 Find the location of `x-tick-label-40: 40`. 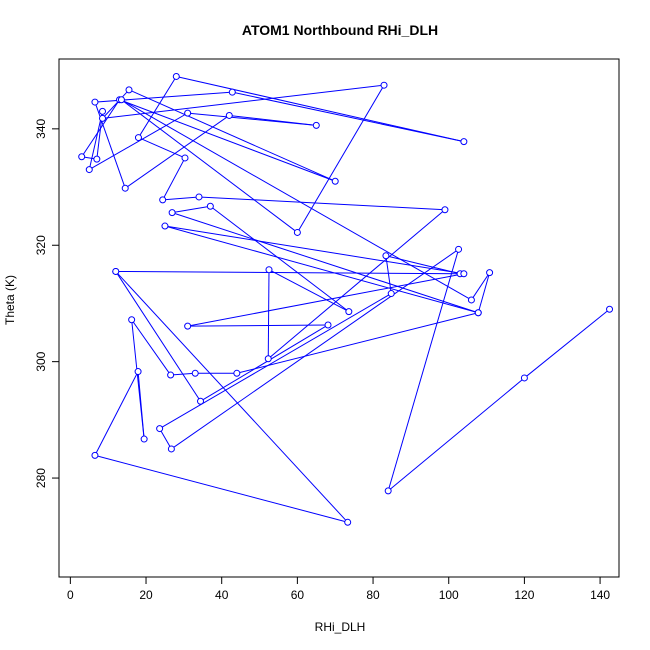

x-tick-label-40: 40 is located at coordinates (222, 595).